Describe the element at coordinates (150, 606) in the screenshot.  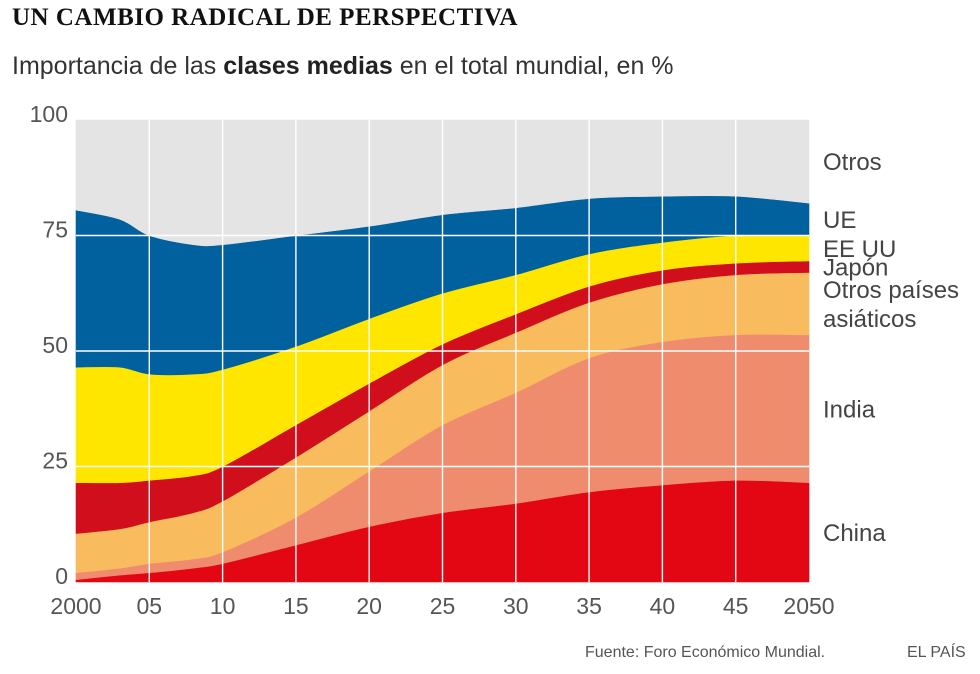
I see `x-tick-label-2005: 05` at that location.